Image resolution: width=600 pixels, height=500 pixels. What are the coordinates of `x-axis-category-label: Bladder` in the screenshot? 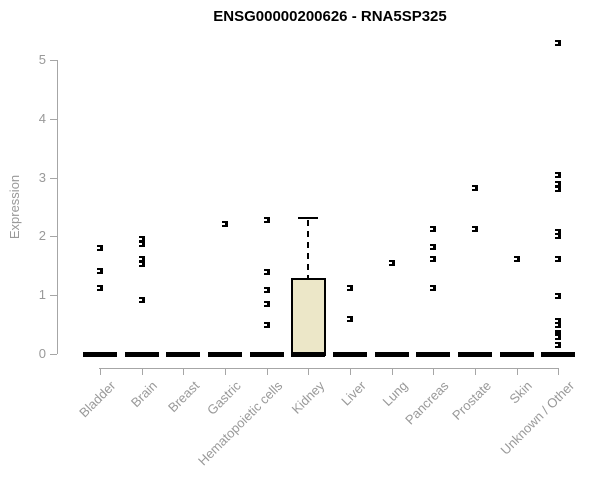 It's located at (97, 399).